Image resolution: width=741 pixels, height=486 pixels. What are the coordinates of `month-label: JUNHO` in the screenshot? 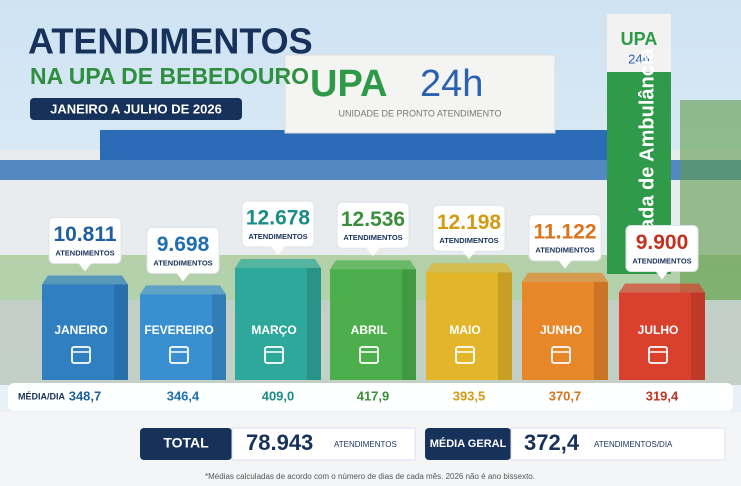 It's located at (561, 330).